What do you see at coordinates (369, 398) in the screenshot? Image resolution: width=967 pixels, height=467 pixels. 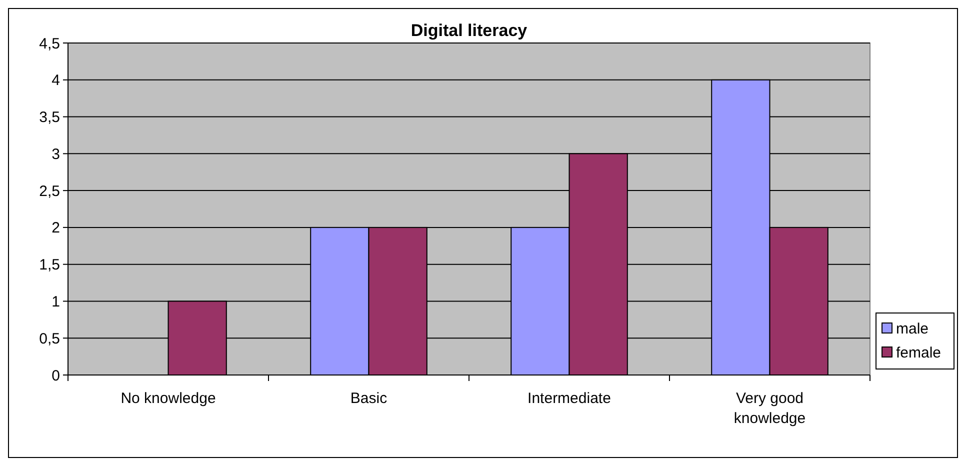 I see `x-tick-label: Basic` at bounding box center [369, 398].